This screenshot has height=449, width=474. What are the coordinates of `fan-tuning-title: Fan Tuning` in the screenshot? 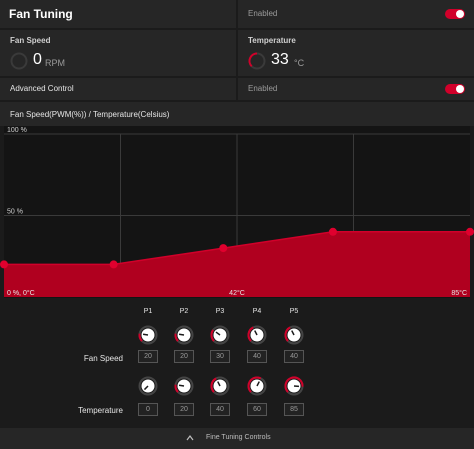 It's located at (41, 14).